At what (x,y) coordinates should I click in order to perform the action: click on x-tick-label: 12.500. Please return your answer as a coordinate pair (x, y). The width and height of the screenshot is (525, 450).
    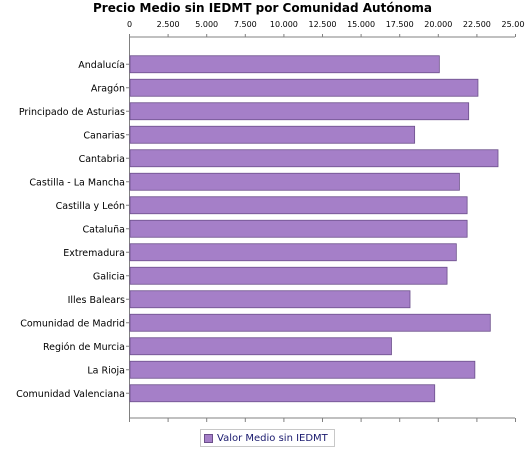
    Looking at the image, I should click on (323, 24).